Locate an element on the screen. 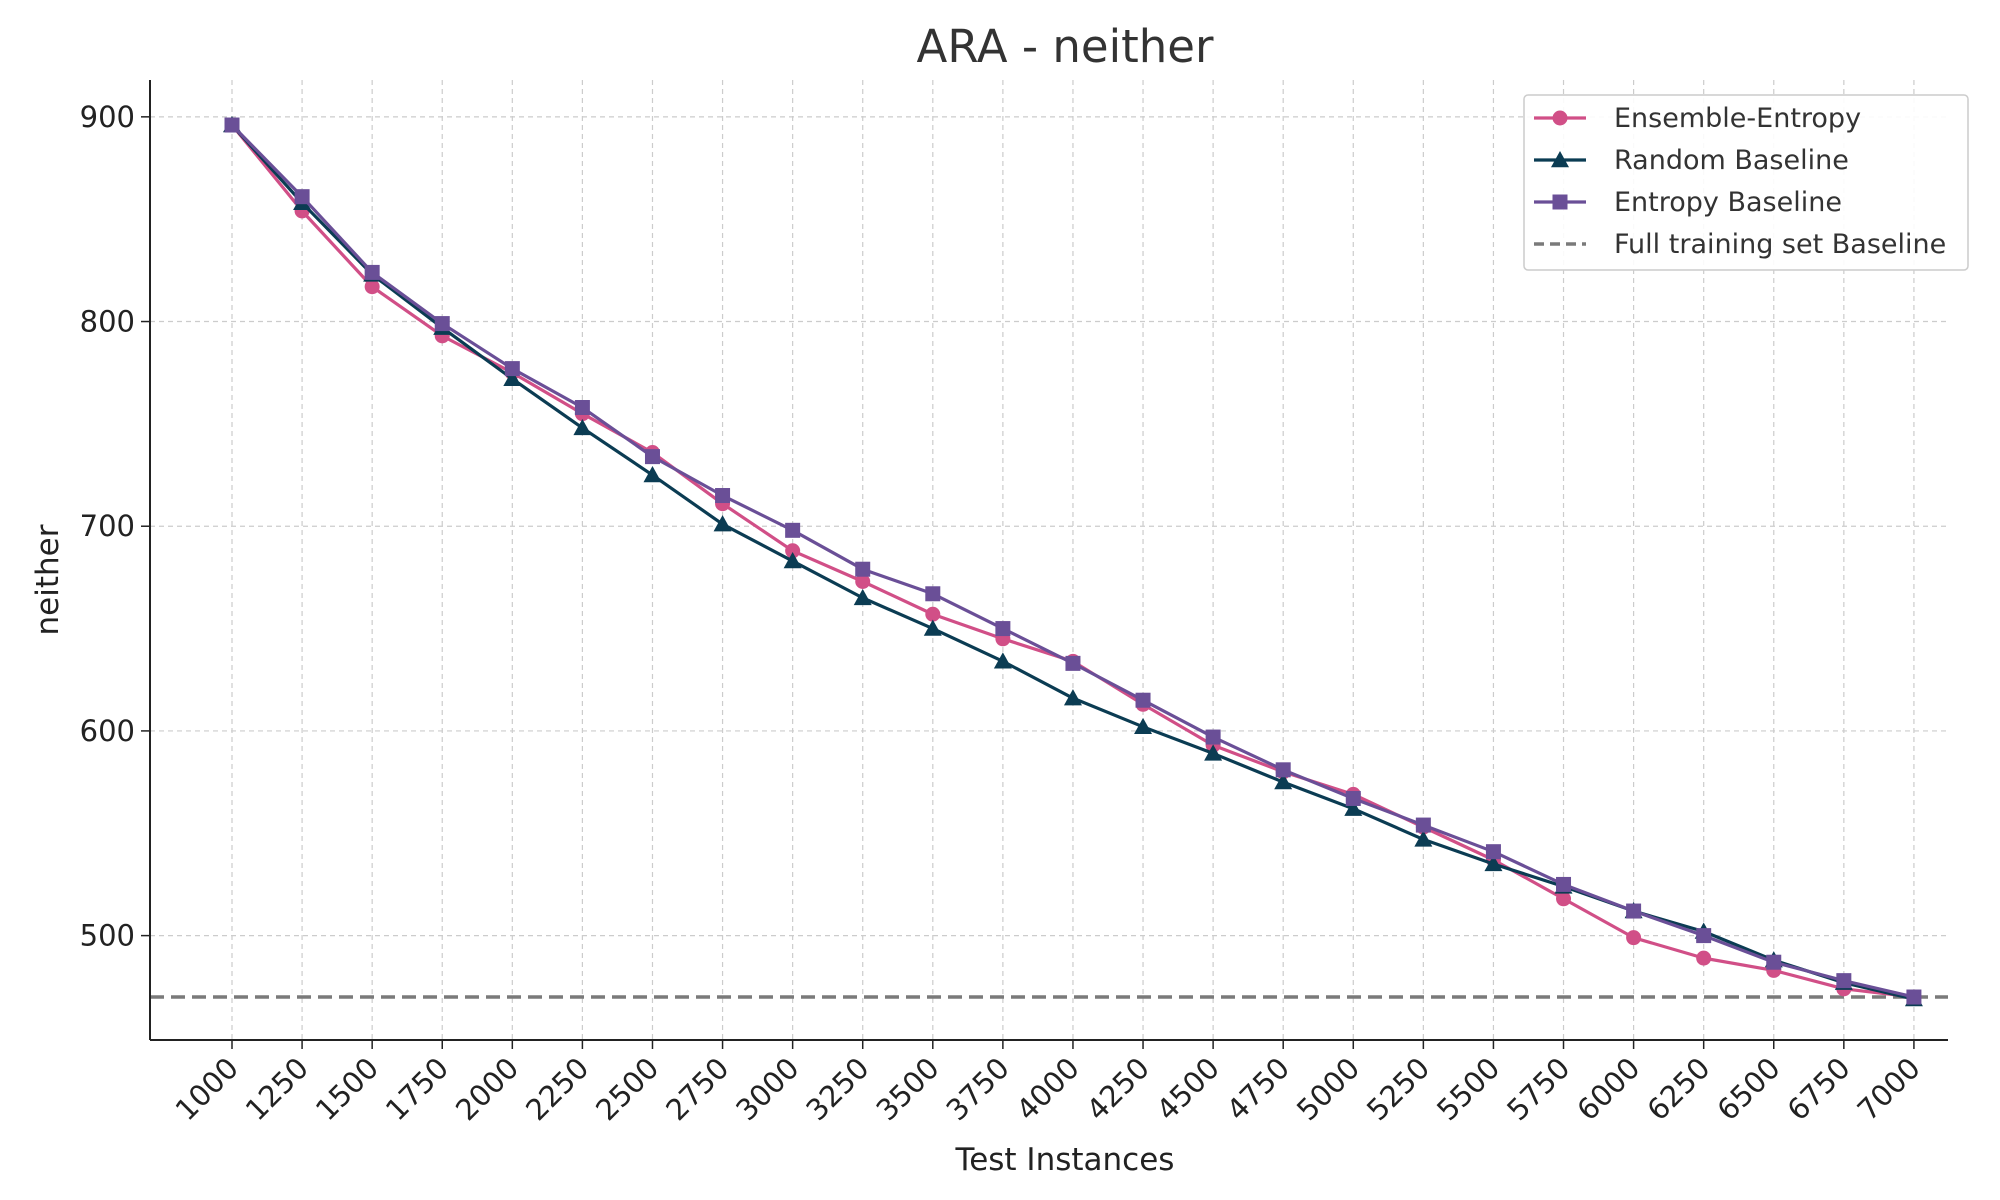 Image resolution: width=2000 pixels, height=1200 pixels. legend-box is located at coordinates (1746, 182).